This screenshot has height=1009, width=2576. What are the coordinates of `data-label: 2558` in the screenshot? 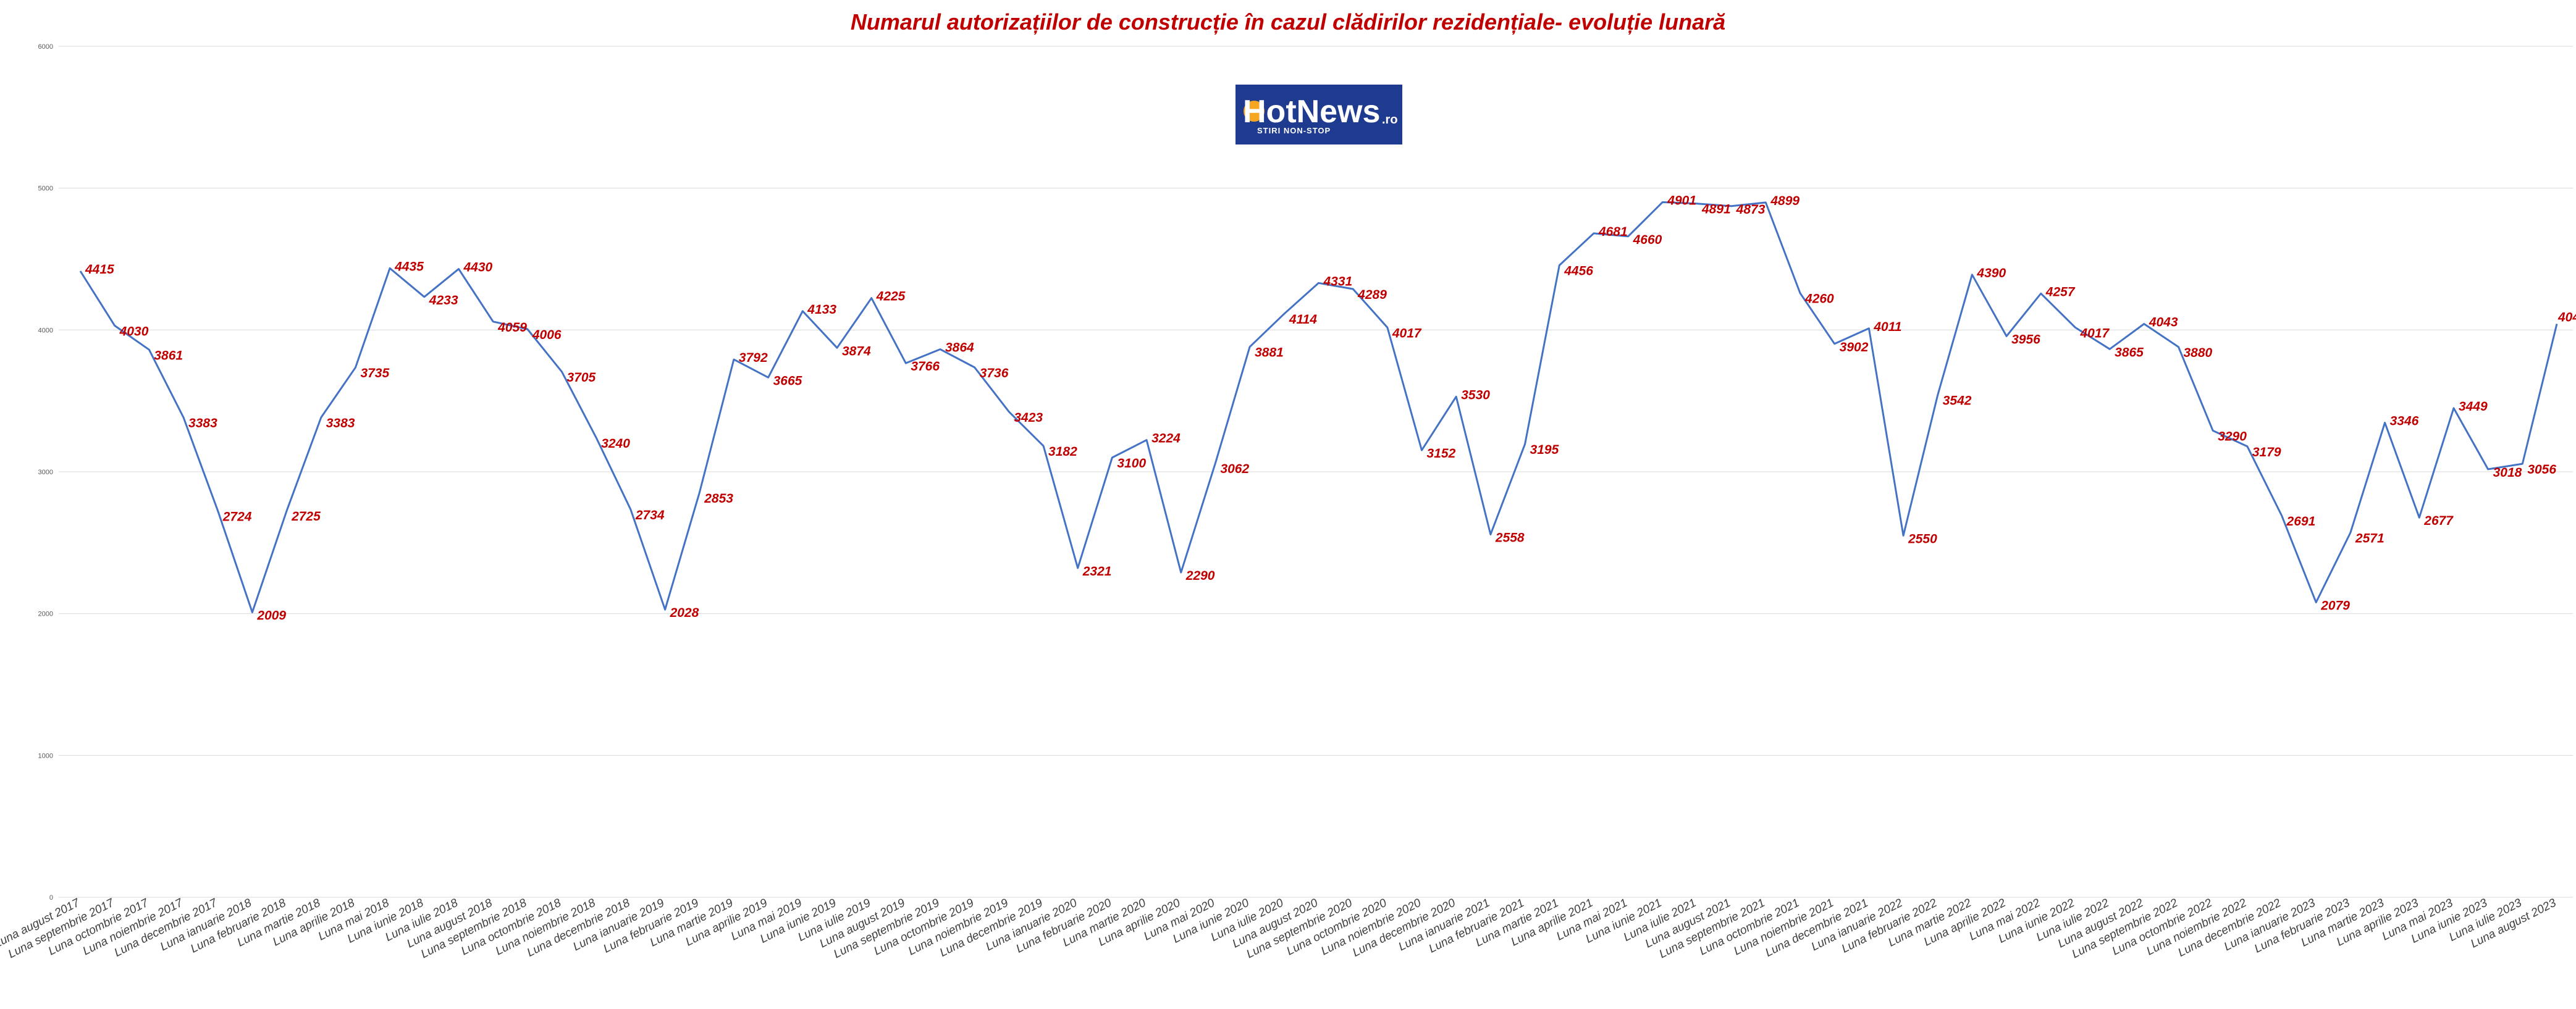 It's located at (1510, 538).